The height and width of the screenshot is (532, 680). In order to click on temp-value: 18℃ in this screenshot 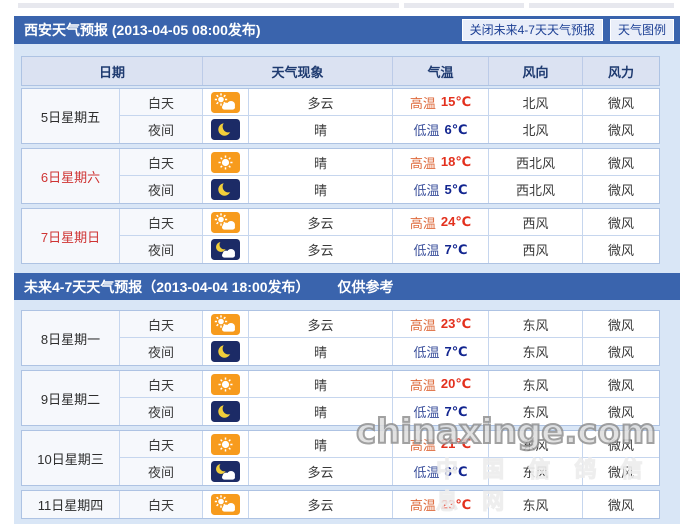, I will do `click(456, 161)`.